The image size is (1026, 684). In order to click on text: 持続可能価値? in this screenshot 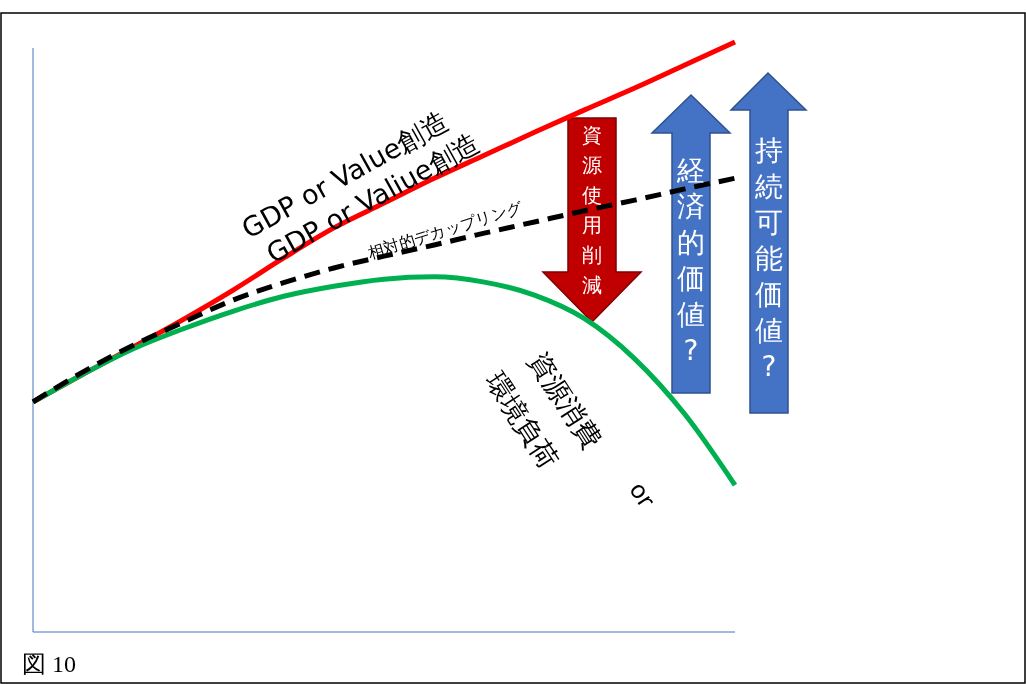, I will do `click(768, 258)`.